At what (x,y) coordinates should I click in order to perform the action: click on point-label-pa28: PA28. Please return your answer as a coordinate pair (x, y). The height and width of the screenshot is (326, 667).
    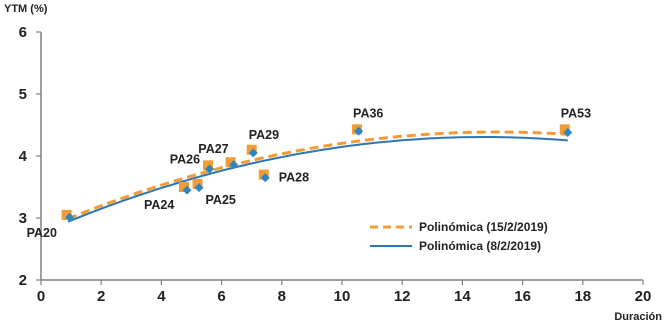
    Looking at the image, I should click on (294, 178).